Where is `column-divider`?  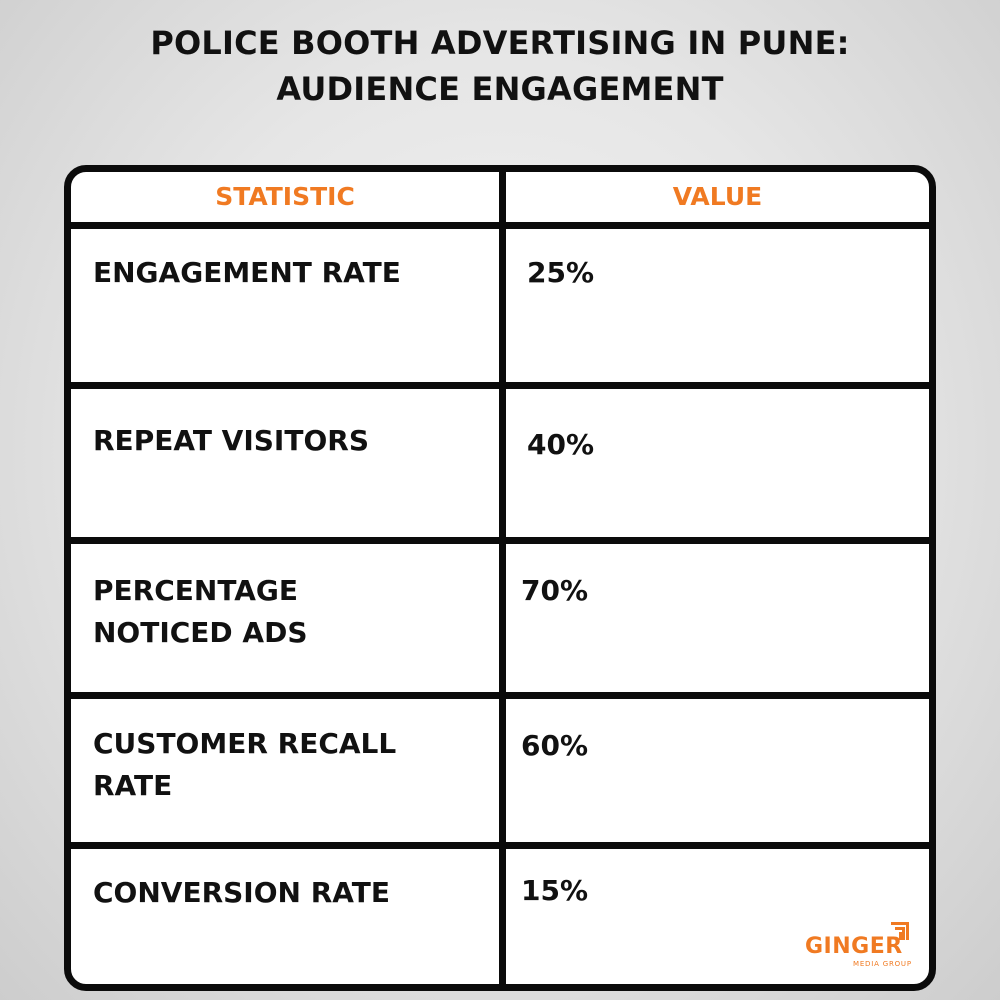
column-divider is located at coordinates (502, 578).